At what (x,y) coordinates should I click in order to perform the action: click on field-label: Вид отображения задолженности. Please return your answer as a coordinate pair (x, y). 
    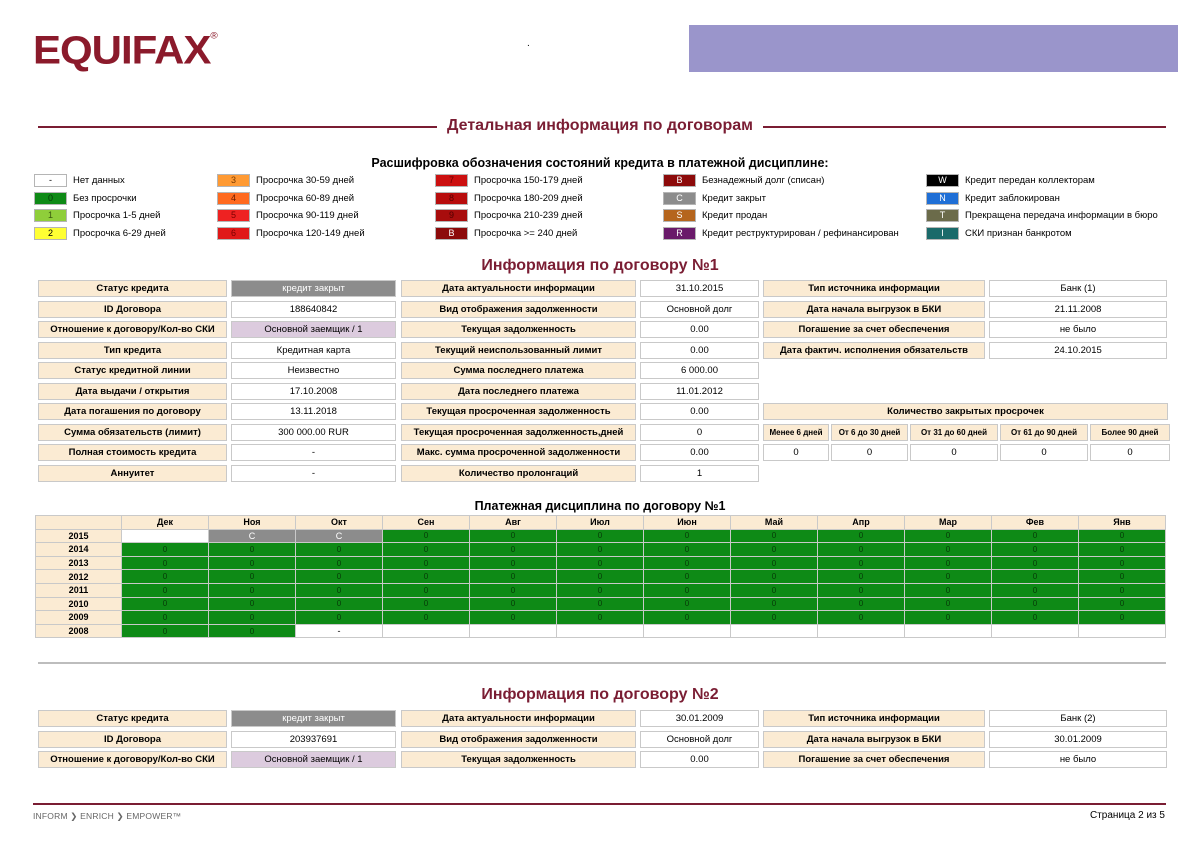
    Looking at the image, I should click on (518, 309).